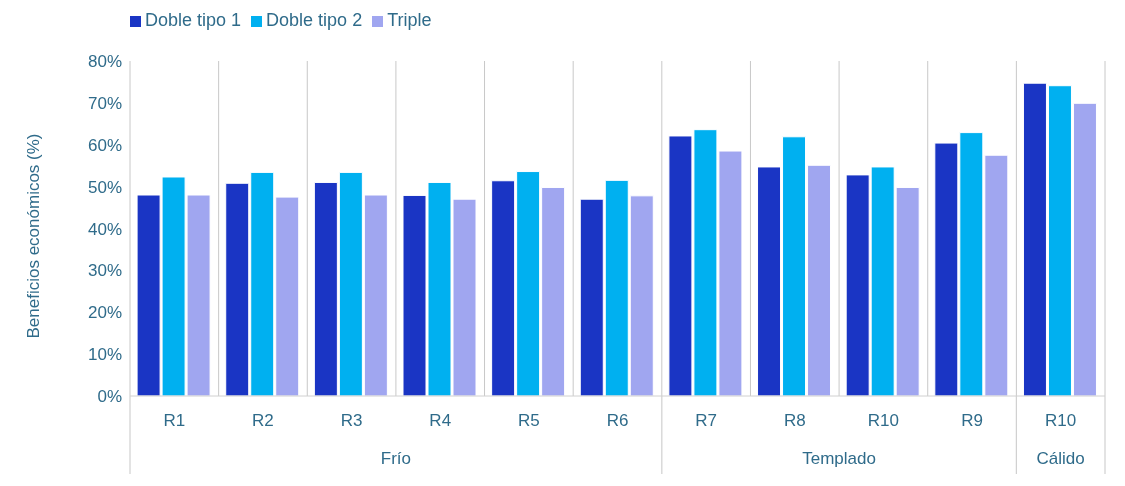  Describe the element at coordinates (314, 20) in the screenshot. I see `legend-label: Doble tipo 2` at that location.